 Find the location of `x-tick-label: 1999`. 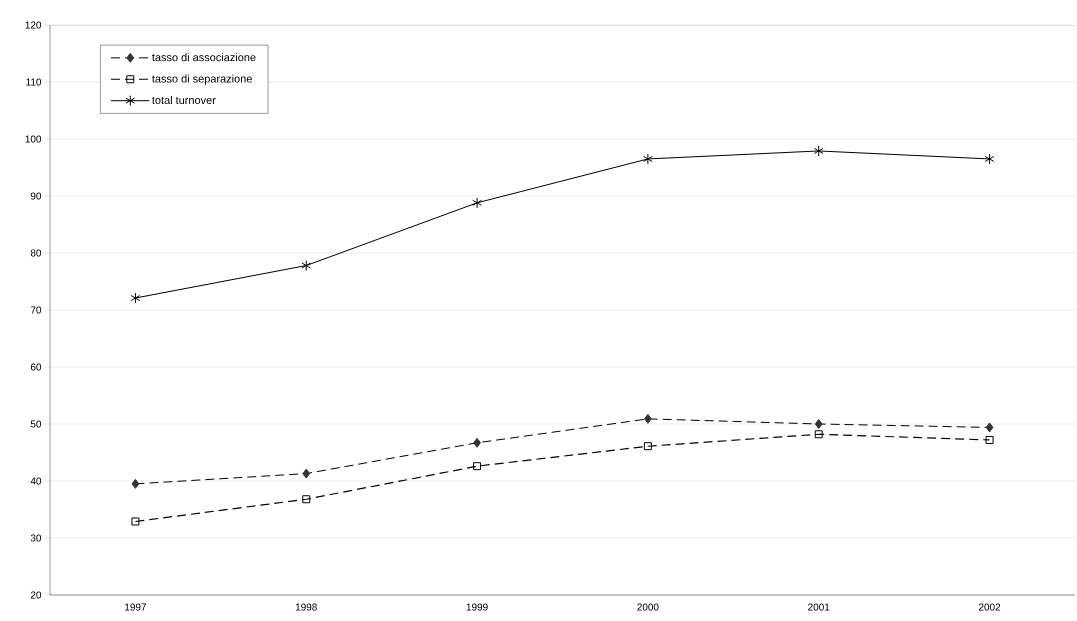

x-tick-label: 1999 is located at coordinates (477, 607).